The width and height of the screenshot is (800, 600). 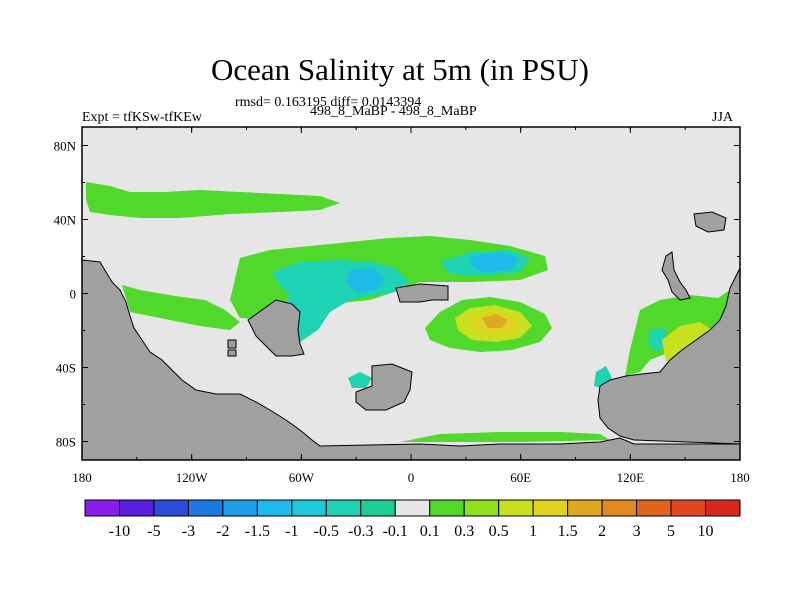 I want to click on colorbar-label: 1.5, so click(x=568, y=531).